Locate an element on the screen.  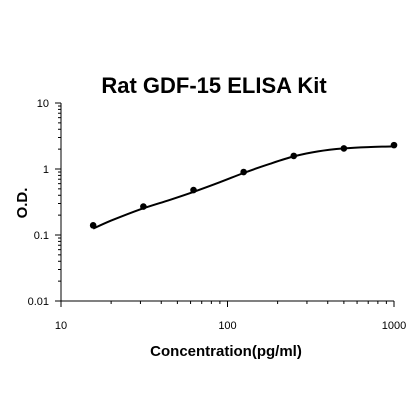
y-tick-label: 1 is located at coordinates (46, 170).